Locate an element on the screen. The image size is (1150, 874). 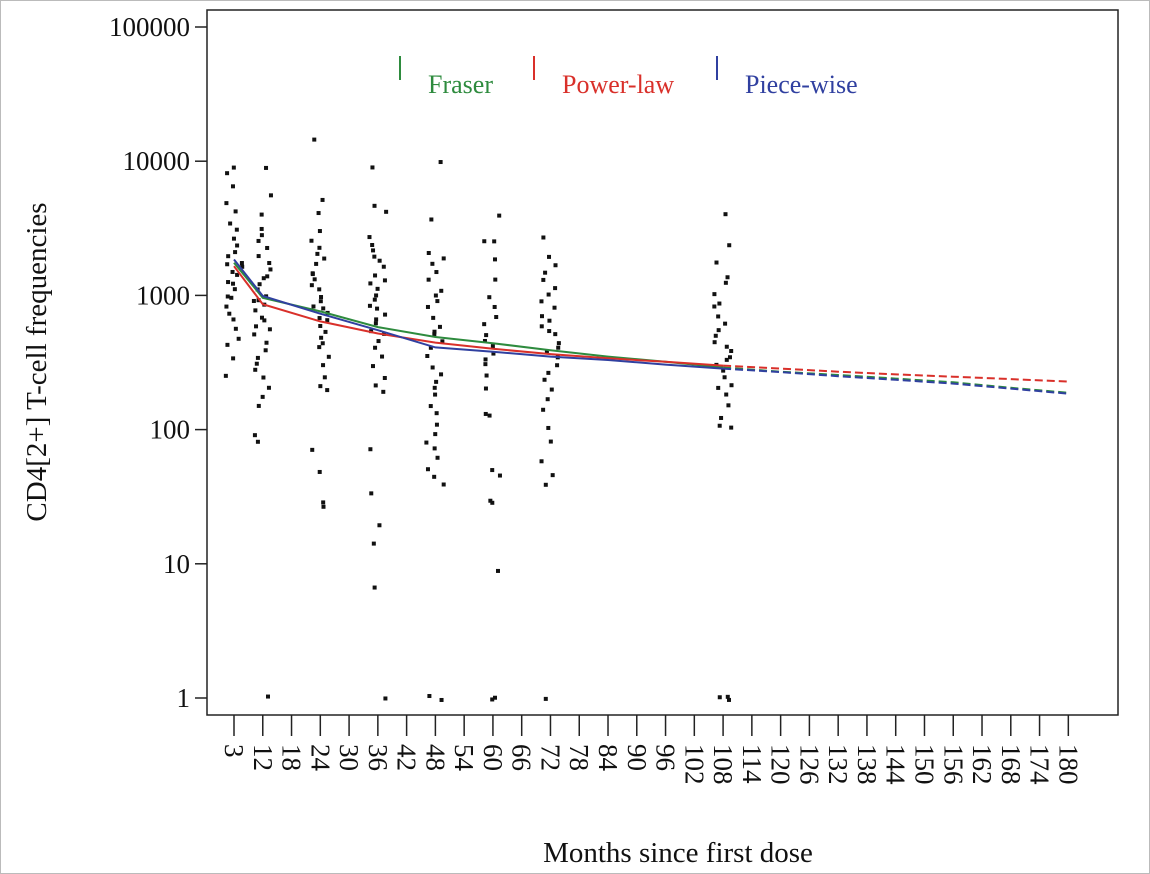
x-tick-label: 3 is located at coordinates (234, 751).